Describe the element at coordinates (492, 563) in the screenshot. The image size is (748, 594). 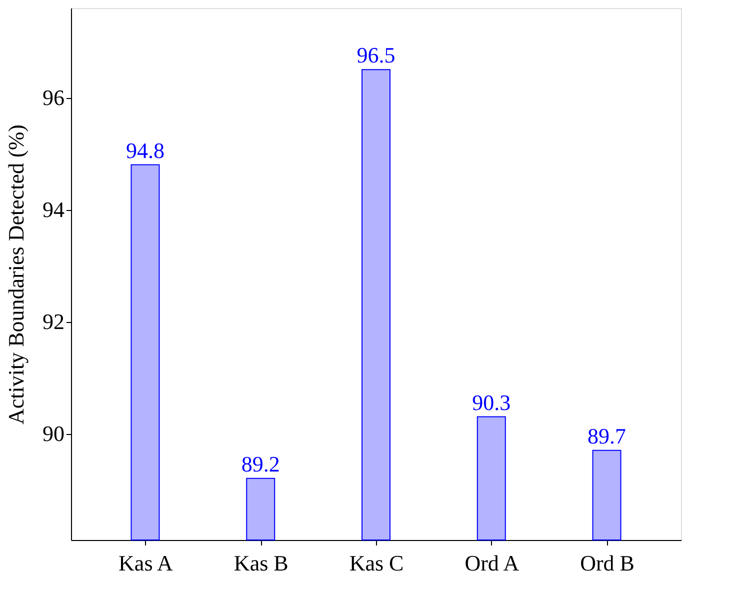
I see `x-tick-label: Ord A` at that location.